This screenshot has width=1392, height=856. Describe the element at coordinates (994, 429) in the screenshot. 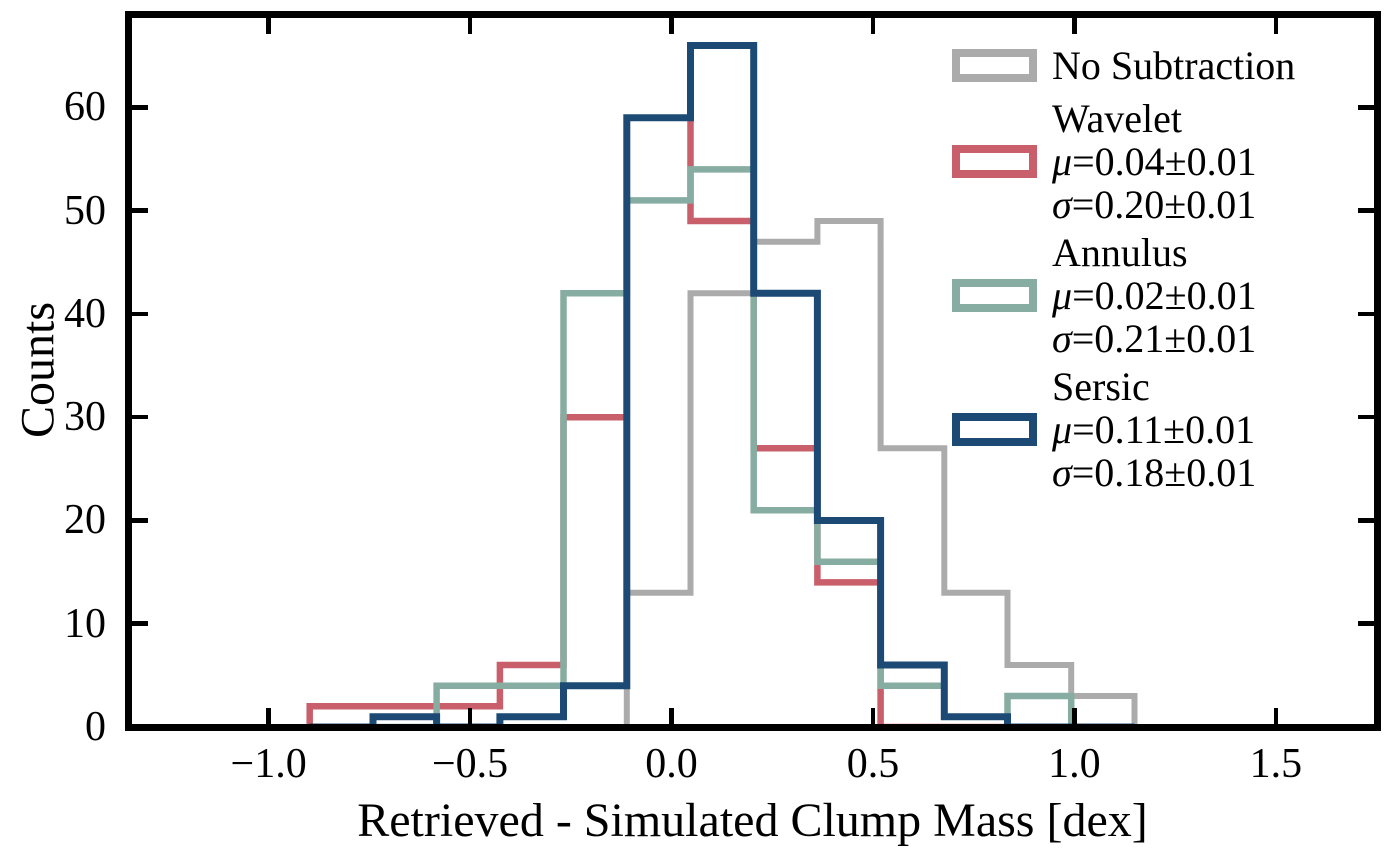

I see `legend-swatch-sersic` at that location.